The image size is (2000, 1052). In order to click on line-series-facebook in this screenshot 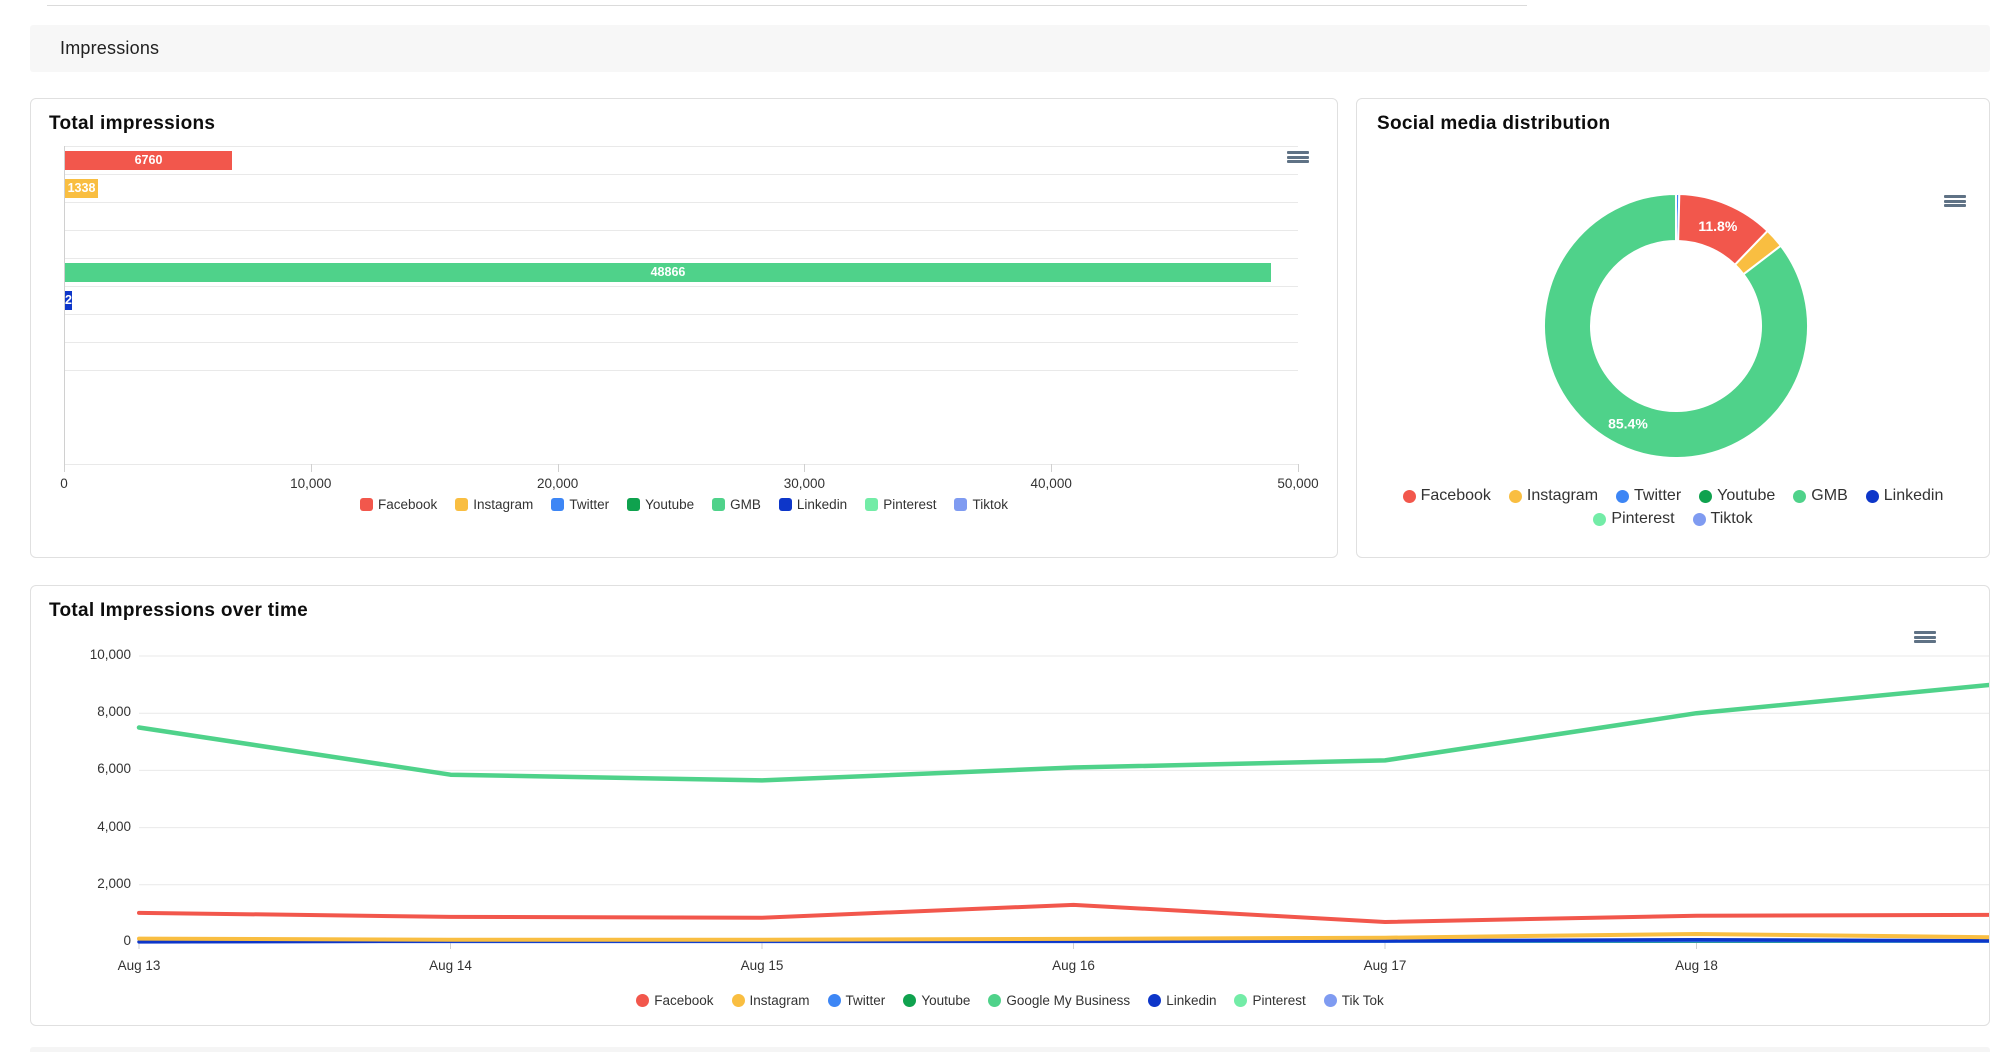, I will do `click(1063, 913)`.